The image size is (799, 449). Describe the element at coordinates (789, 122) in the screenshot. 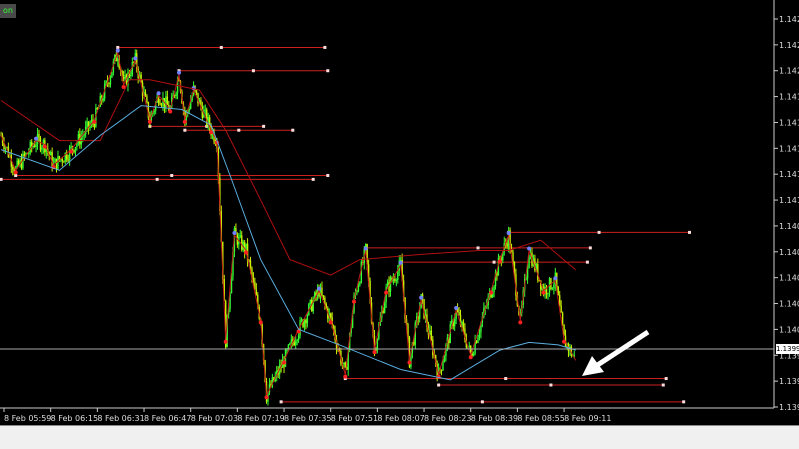

I see `y-tick-label: 1.1417` at that location.